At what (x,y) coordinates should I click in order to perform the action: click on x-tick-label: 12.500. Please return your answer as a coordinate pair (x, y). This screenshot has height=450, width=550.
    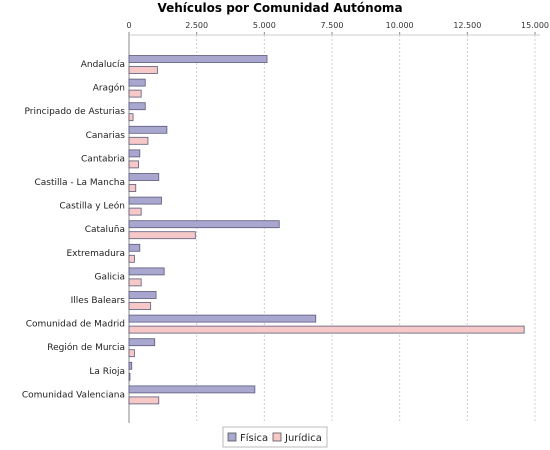
    Looking at the image, I should click on (467, 25).